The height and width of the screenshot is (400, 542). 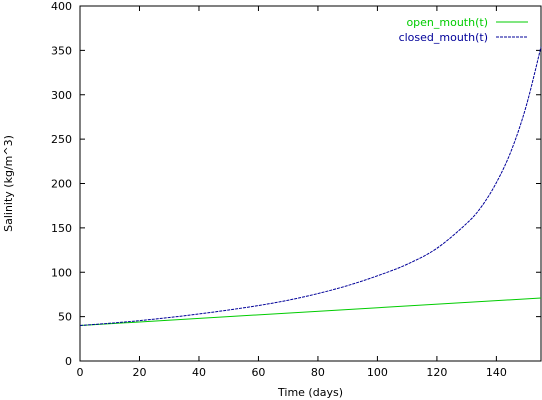 What do you see at coordinates (199, 372) in the screenshot?
I see `x-tick-label-2: 40` at bounding box center [199, 372].